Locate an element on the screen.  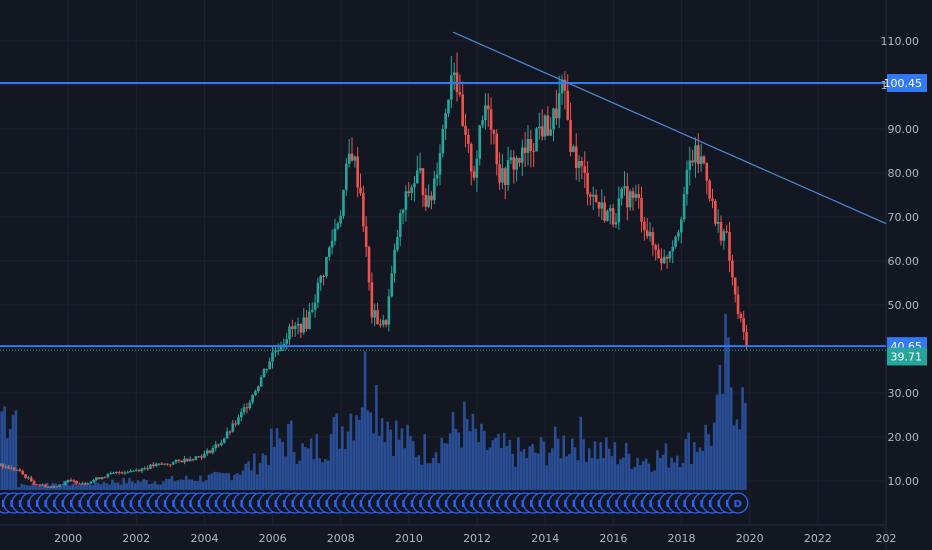
y-tick-label: 60.00 is located at coordinates (904, 261).